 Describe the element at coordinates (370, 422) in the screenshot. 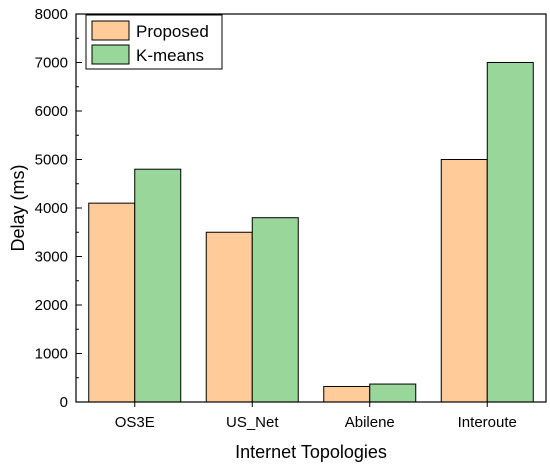

I see `x-tick-label: Abilene` at that location.